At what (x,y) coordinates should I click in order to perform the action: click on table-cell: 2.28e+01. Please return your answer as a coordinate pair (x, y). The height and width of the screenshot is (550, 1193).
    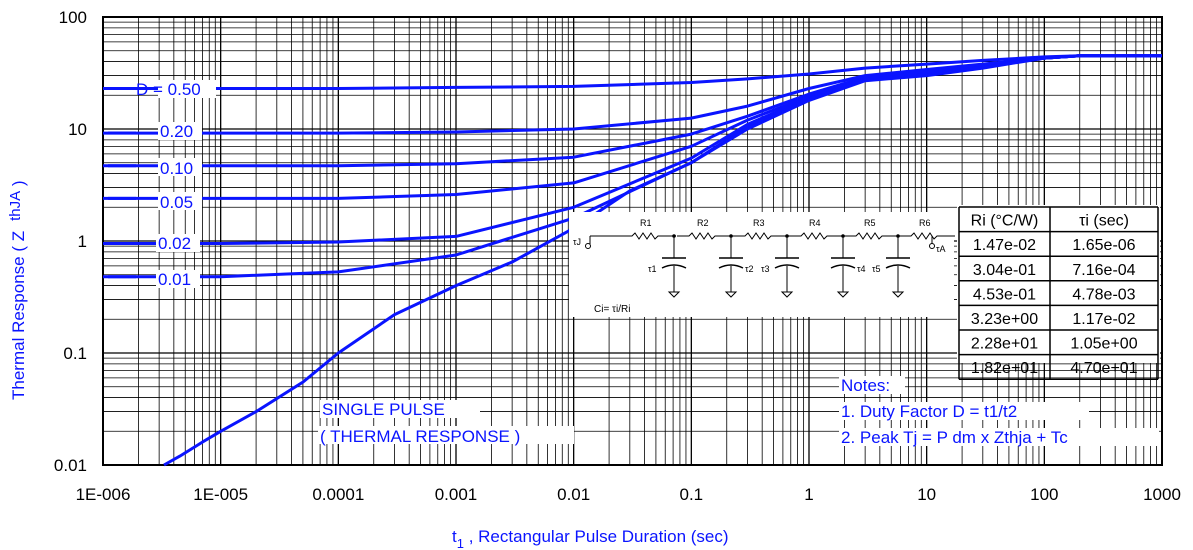
    Looking at the image, I should click on (1004, 344).